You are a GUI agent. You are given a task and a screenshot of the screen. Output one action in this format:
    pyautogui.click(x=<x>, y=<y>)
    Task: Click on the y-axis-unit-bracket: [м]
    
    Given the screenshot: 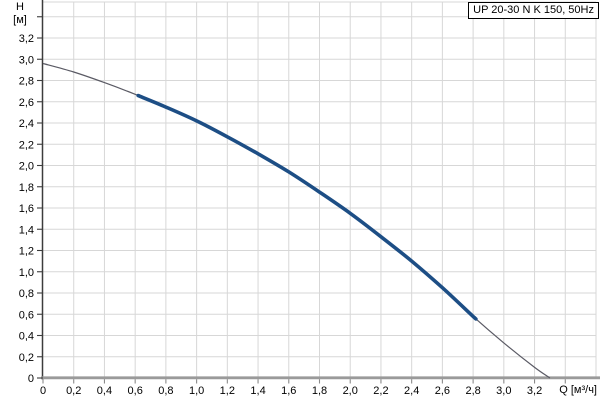 What is the action you would take?
    pyautogui.click(x=20, y=20)
    